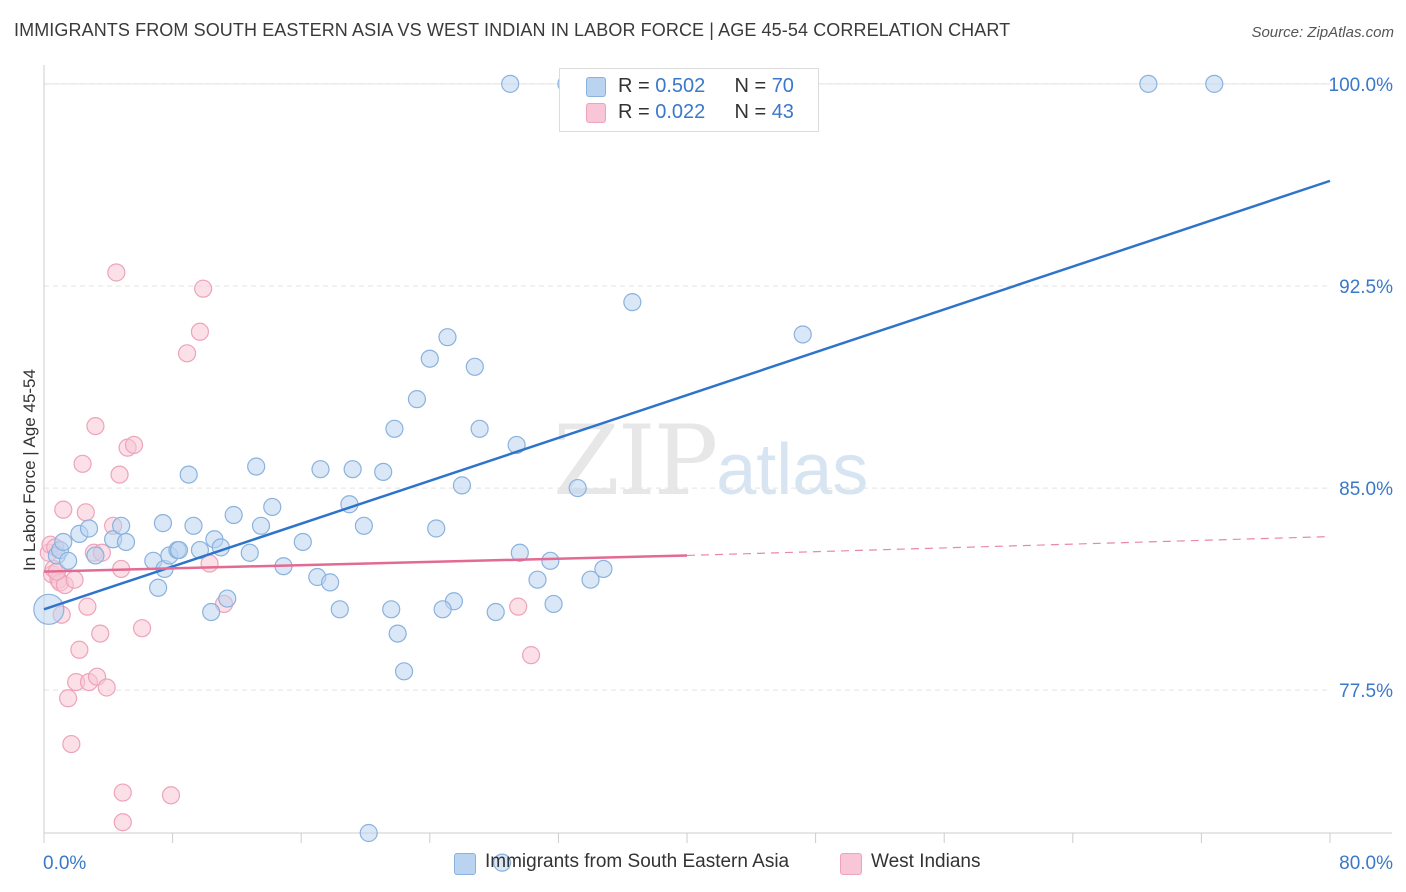  What do you see at coordinates (782, 112) in the screenshot?
I see `legend-n-value: 43` at bounding box center [782, 112].